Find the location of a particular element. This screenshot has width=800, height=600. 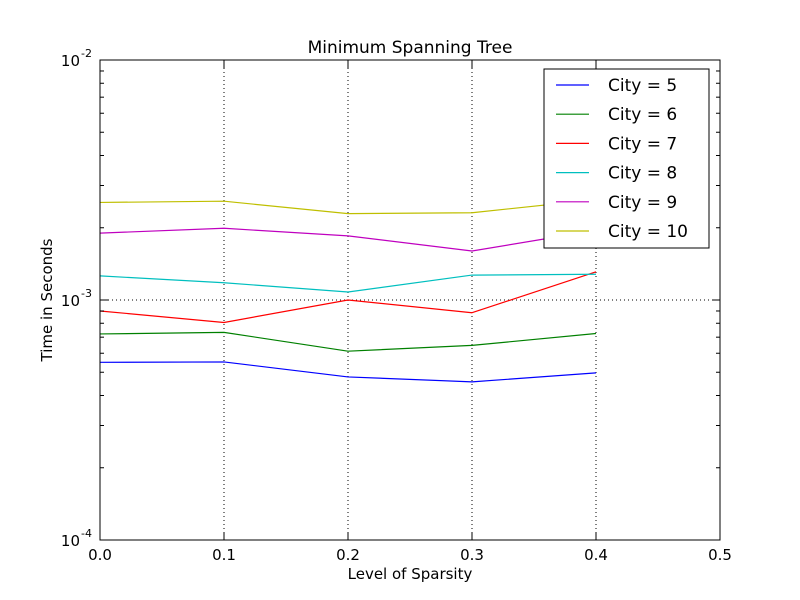

y-tick-label-exponent: -4 is located at coordinates (86, 533).